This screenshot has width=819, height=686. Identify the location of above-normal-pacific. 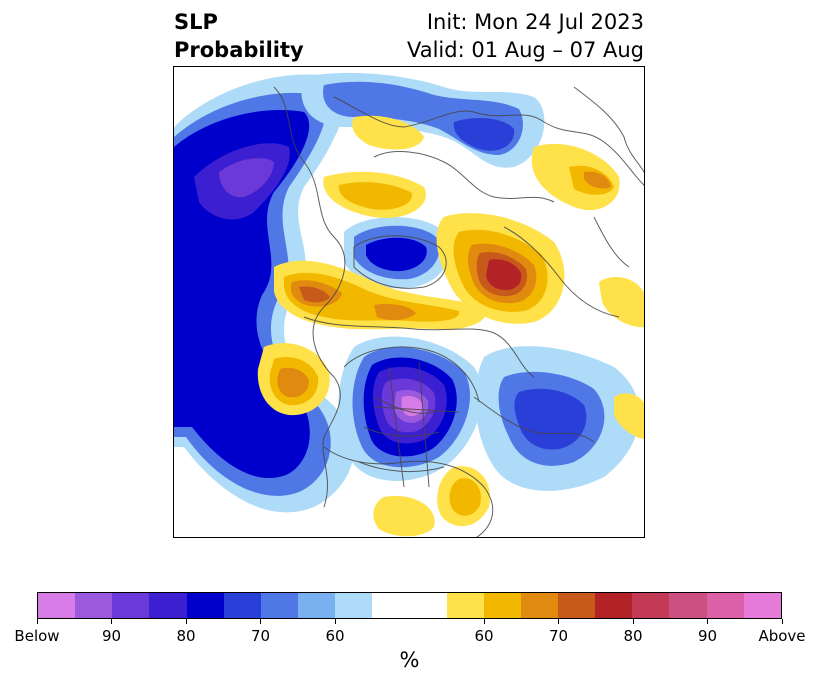
(293, 379).